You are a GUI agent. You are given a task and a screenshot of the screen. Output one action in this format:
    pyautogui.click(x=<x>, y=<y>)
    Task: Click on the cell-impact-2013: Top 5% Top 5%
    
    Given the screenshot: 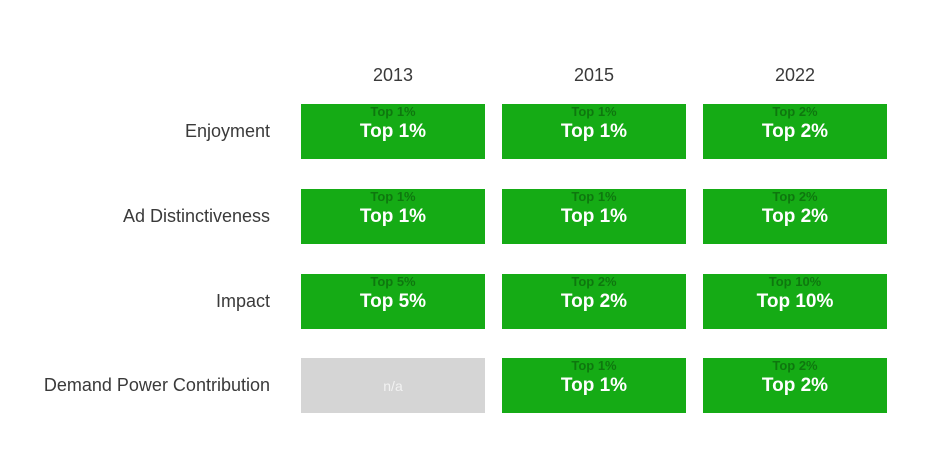 What is the action you would take?
    pyautogui.click(x=393, y=301)
    